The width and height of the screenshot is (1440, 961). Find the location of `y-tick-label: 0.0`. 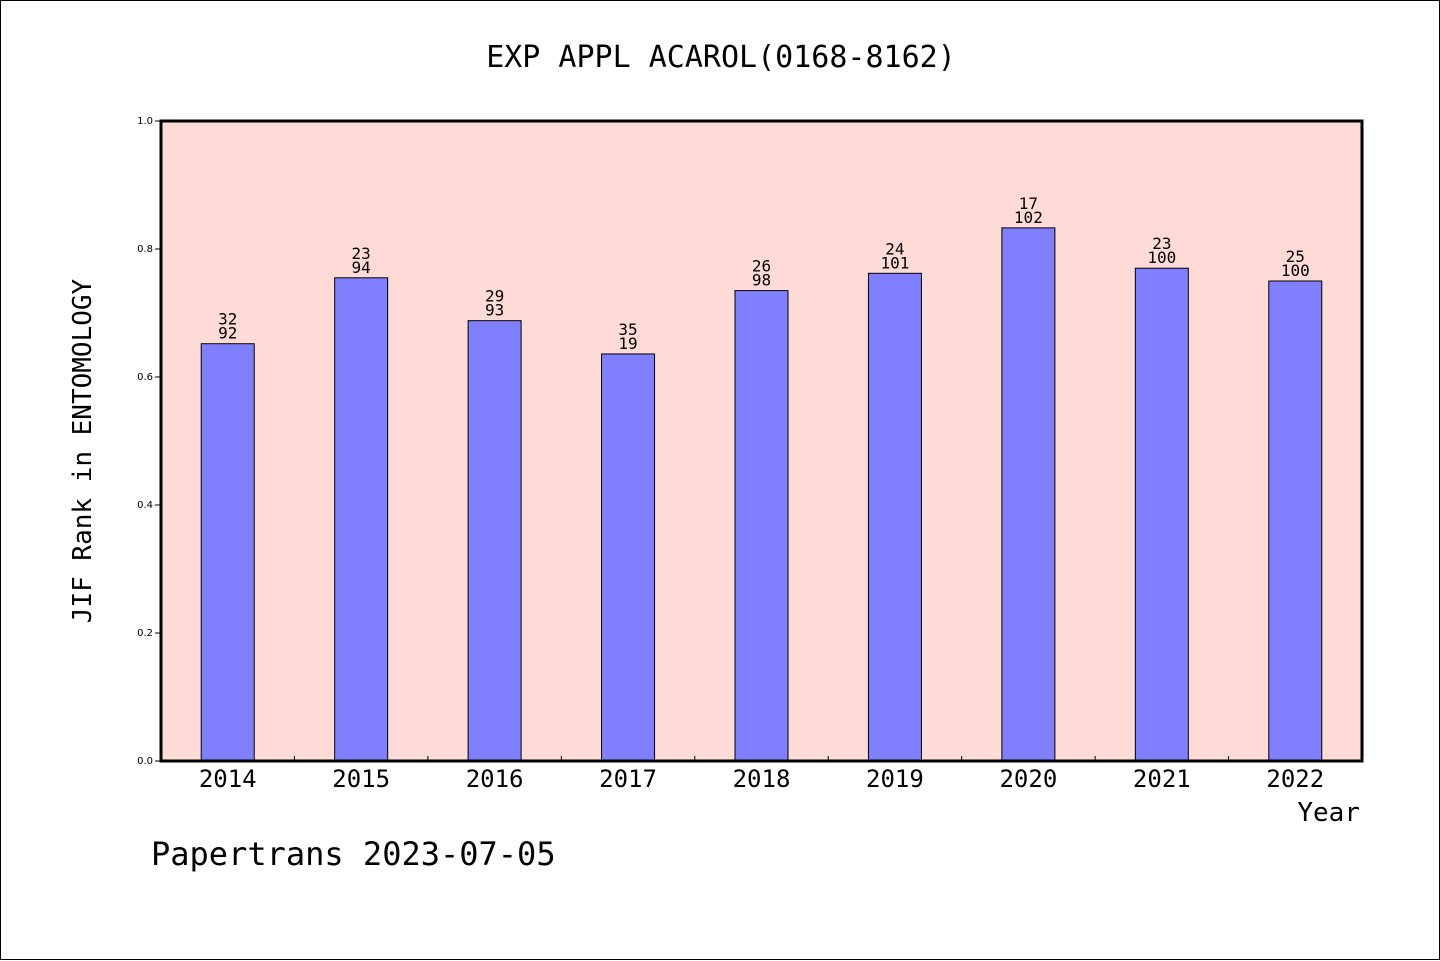

y-tick-label: 0.0 is located at coordinates (145, 761).